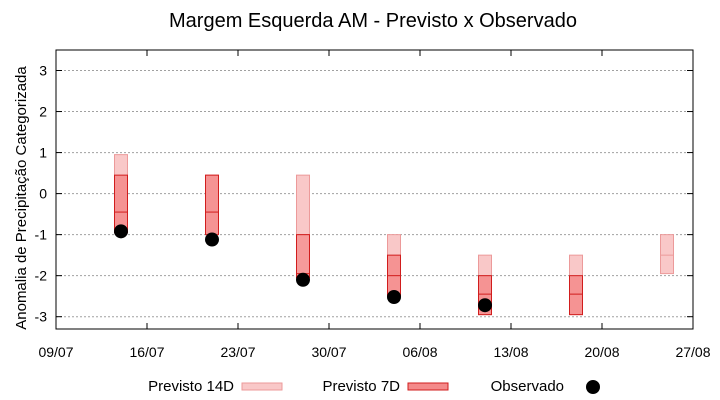  I want to click on x-tick-label: 27/08, so click(692, 352).